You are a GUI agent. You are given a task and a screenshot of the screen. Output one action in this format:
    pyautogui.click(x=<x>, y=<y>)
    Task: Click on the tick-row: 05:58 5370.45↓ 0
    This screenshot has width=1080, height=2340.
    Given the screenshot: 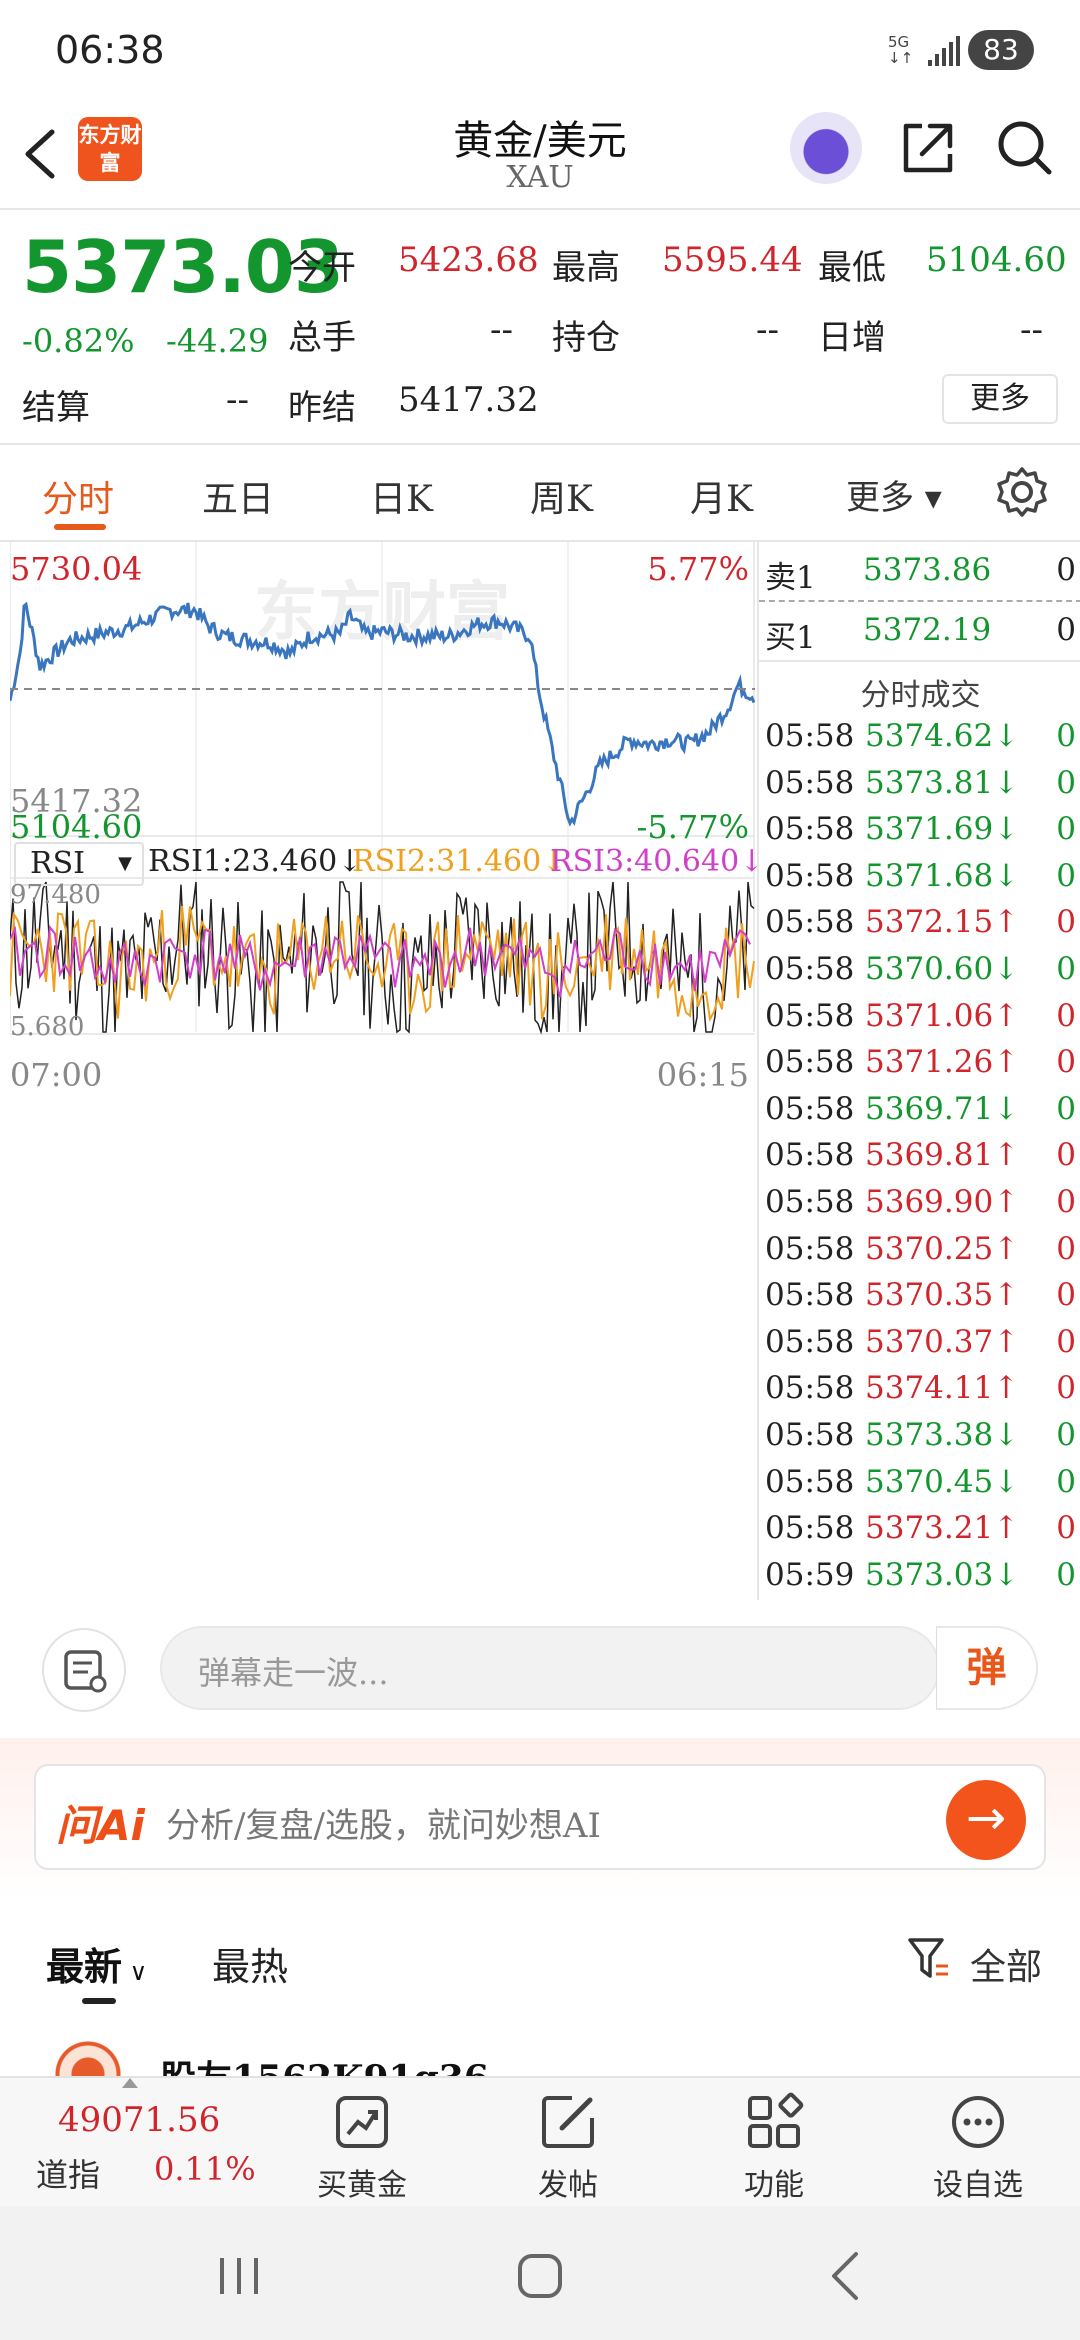 What is the action you would take?
    pyautogui.click(x=919, y=1487)
    